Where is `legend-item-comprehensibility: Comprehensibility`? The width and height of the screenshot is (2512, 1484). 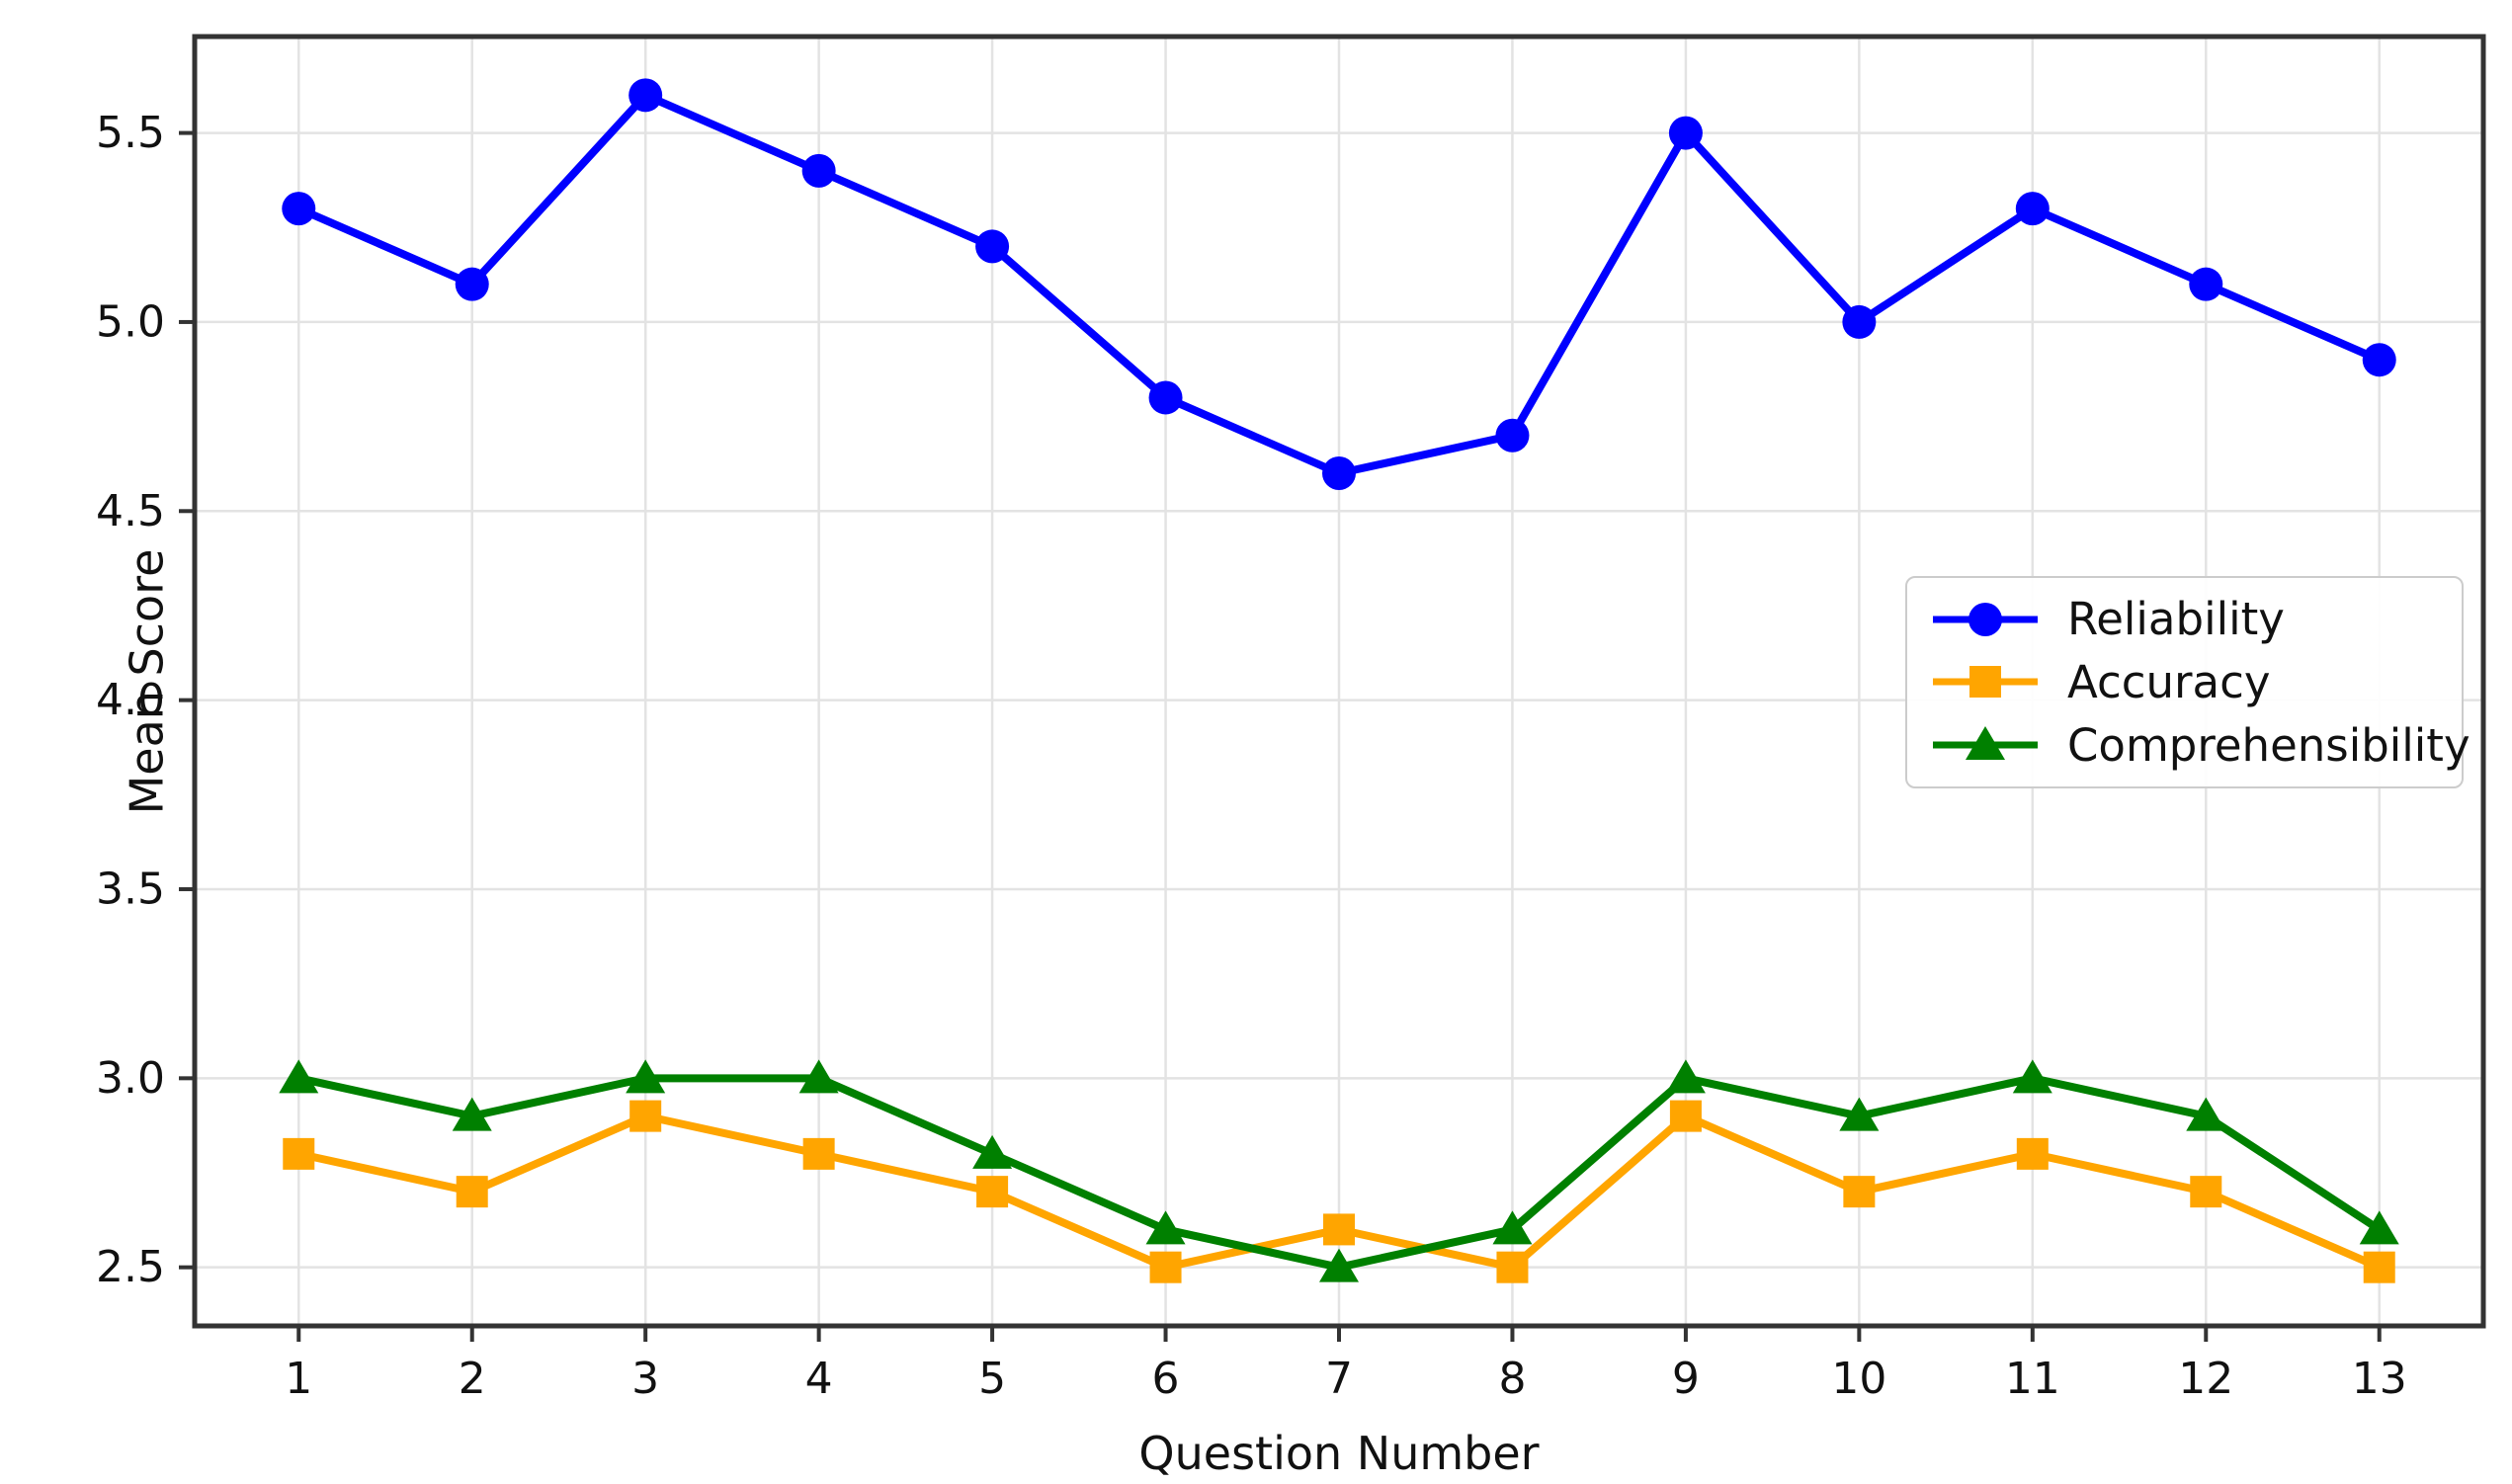
legend-item-comprehensibility: Comprehensibility is located at coordinates (2200, 745).